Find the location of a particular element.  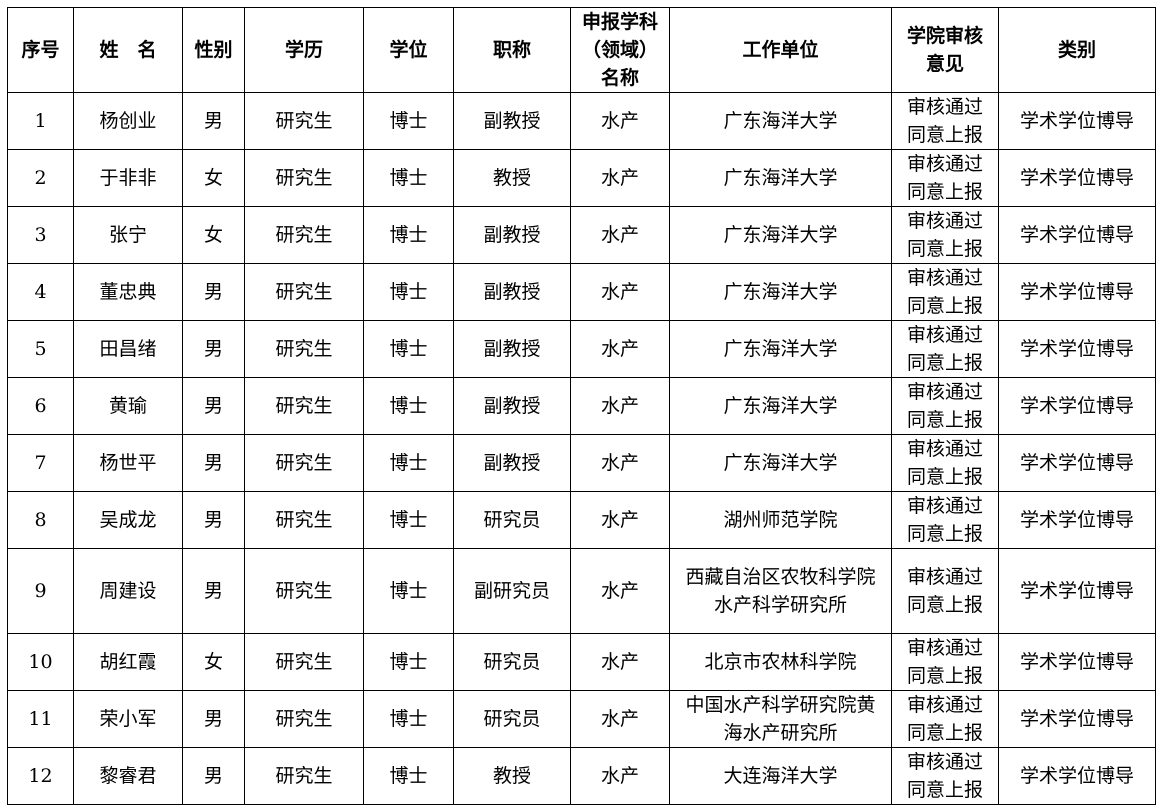

cell-unit: 大连海洋大学 is located at coordinates (780, 776).